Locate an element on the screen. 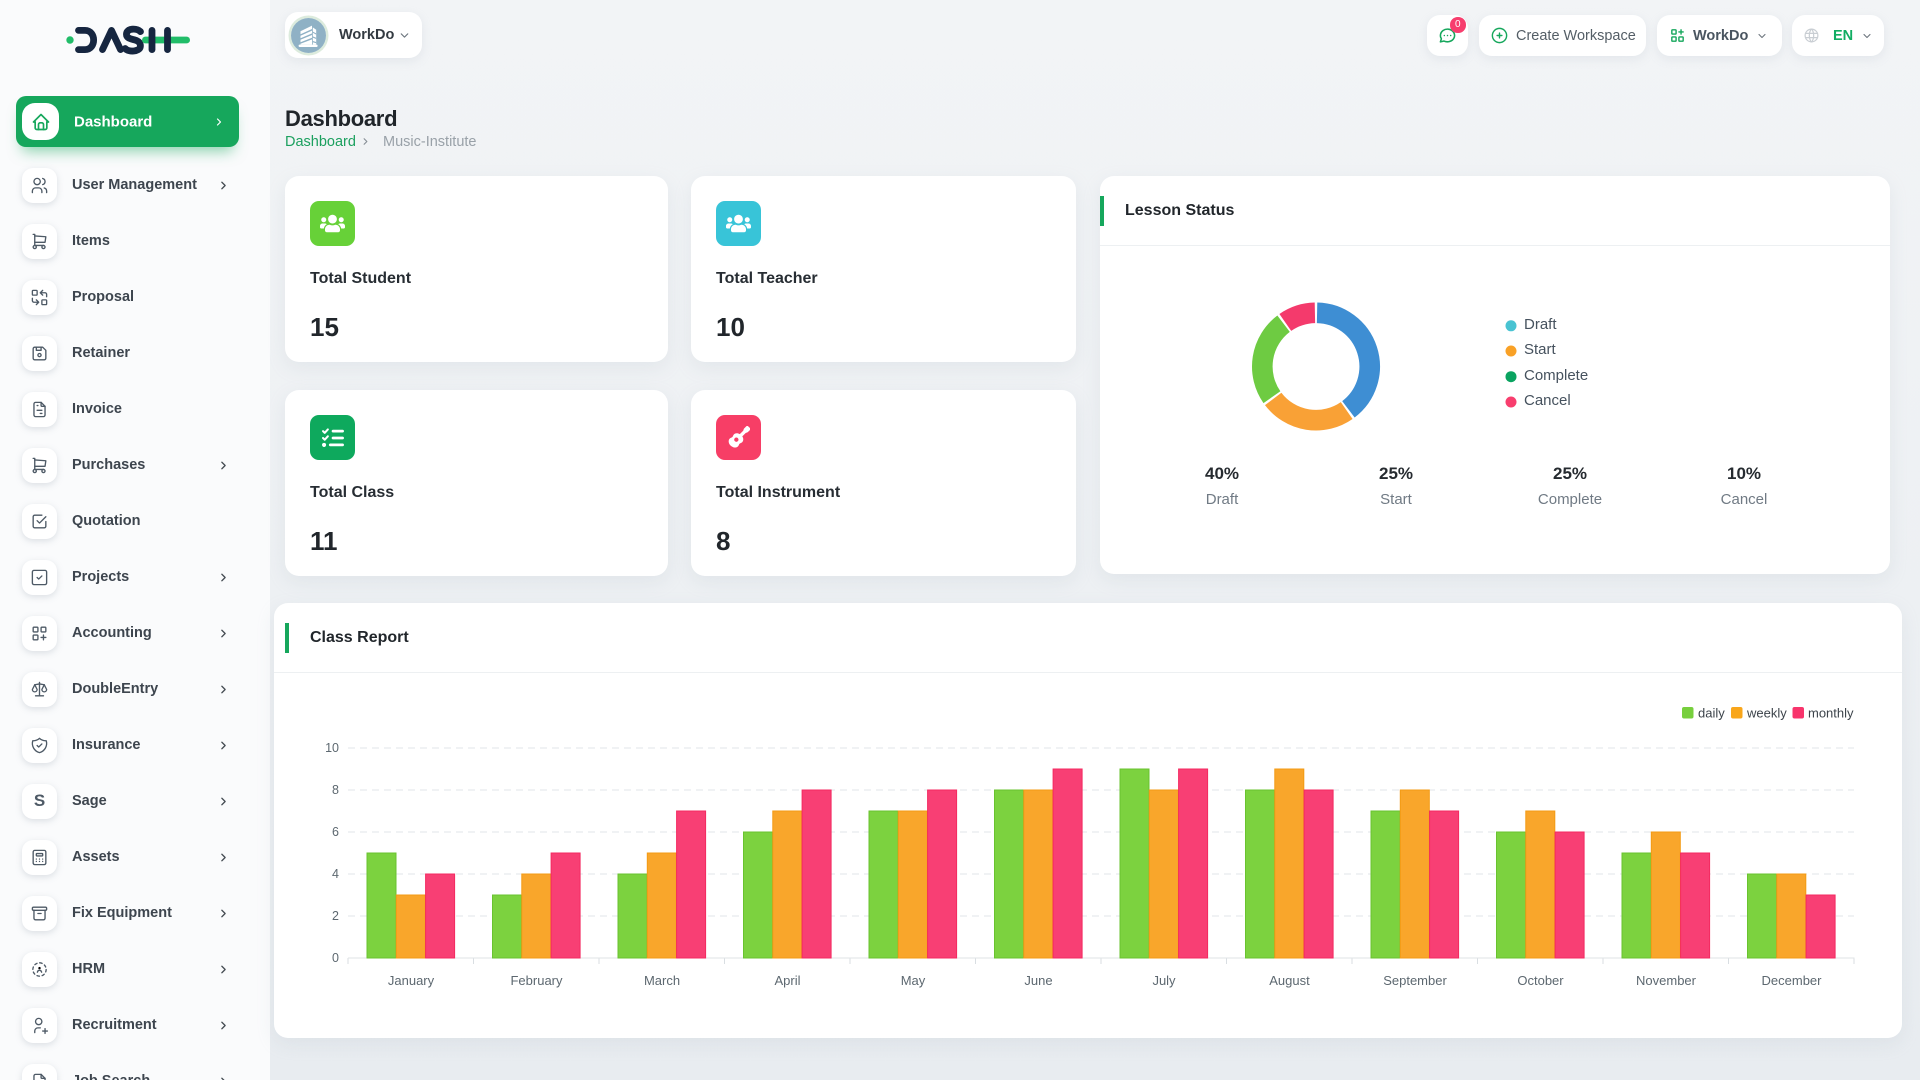 The width and height of the screenshot is (1920, 1080). svg-text: 10 is located at coordinates (332, 748).